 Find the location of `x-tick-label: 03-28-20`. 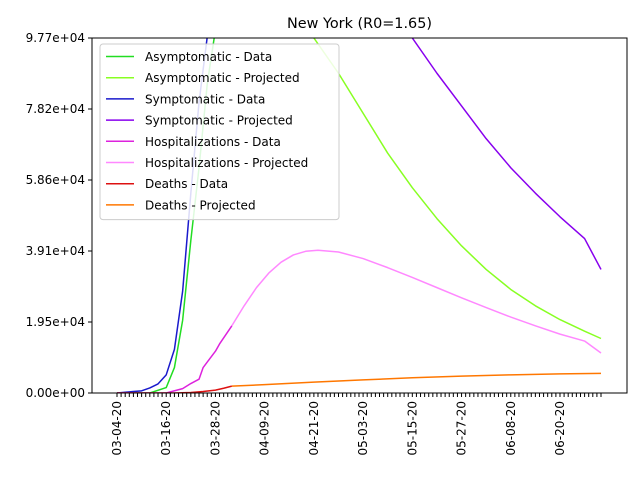

x-tick-label: 03-28-20 is located at coordinates (215, 428).